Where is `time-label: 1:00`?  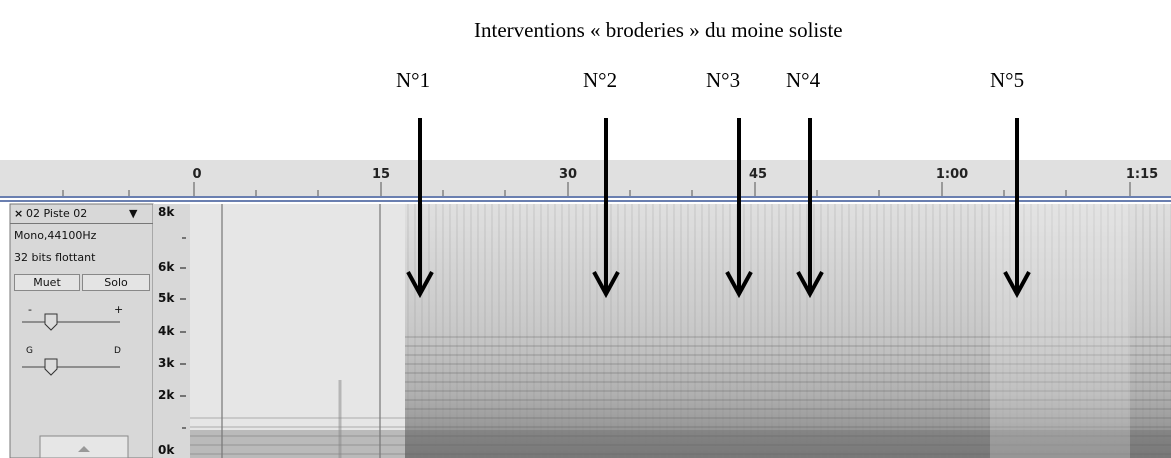 time-label: 1:00 is located at coordinates (952, 174).